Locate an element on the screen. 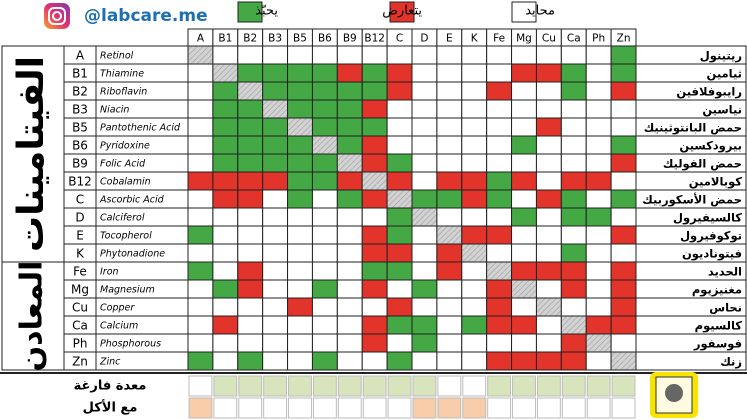 This screenshot has height=420, width=747. arabic-name: حمض البانتوثينيك is located at coordinates (693, 128).